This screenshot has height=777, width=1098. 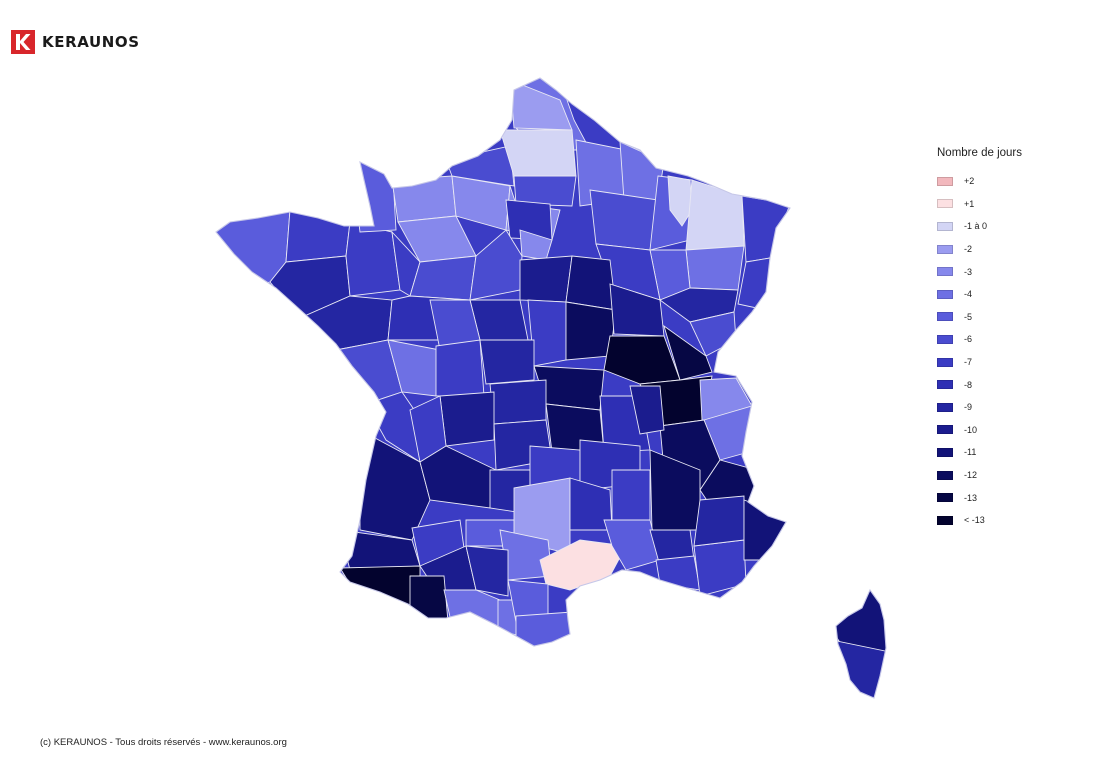 I want to click on dept-moselle, so click(x=715, y=215).